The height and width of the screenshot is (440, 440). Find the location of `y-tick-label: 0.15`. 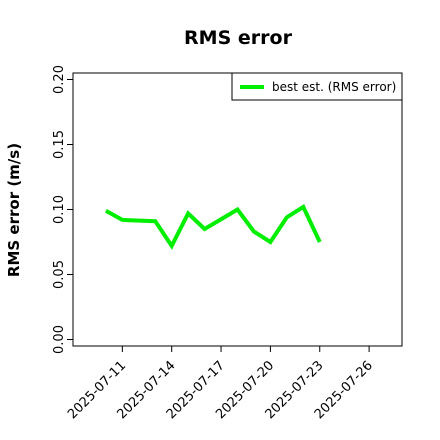

y-tick-label: 0.15 is located at coordinates (59, 144).